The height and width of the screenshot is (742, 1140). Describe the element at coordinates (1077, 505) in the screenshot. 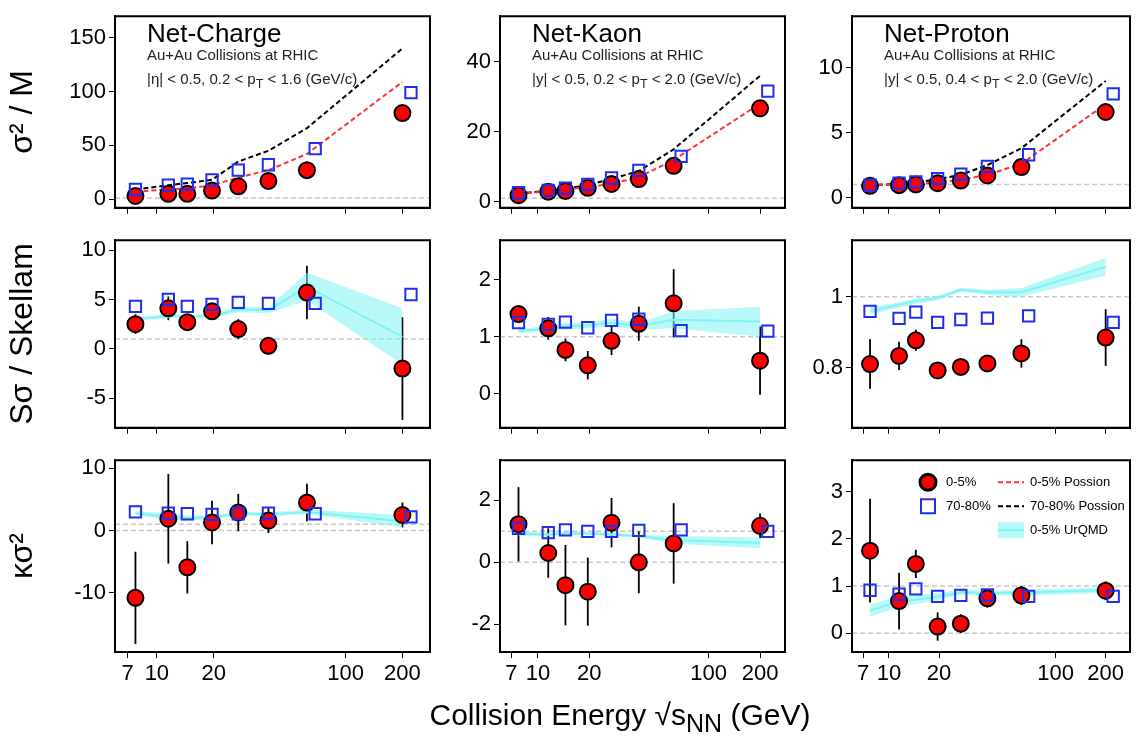

I see `text: 70-80% Possion` at that location.